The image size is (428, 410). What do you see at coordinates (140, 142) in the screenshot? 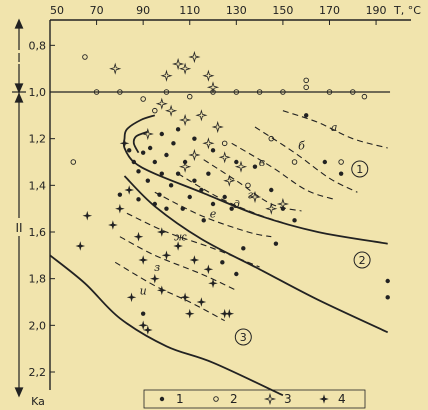
I see `boundary-curve` at bounding box center [140, 142].